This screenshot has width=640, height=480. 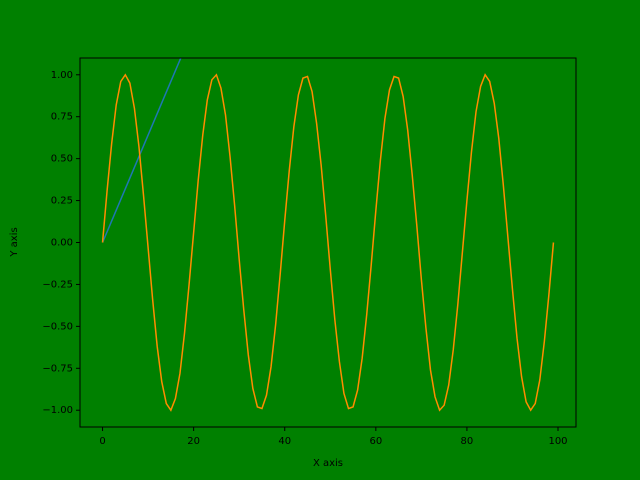 I want to click on x-tick-label: 20, so click(x=193, y=441).